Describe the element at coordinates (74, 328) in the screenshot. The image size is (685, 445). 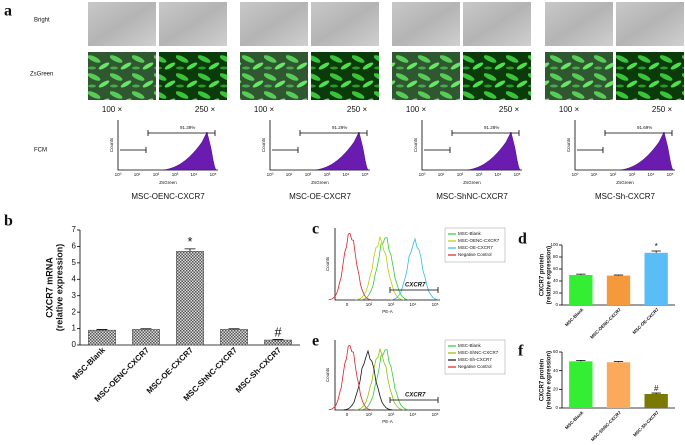
I see `y-tick-label: 1` at that location.